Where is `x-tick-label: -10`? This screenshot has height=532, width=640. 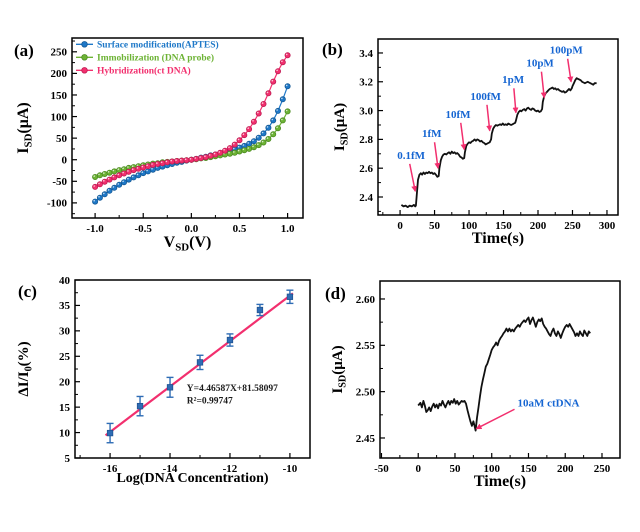
x-tick-label: -10 is located at coordinates (290, 469).